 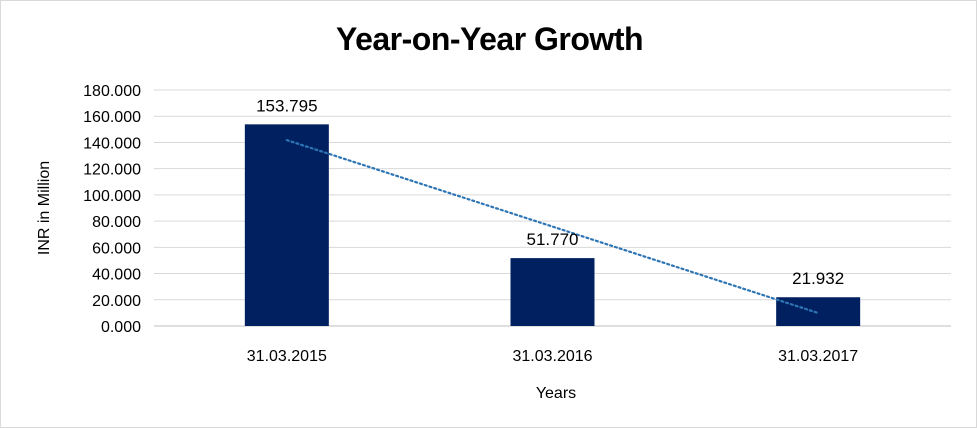 What do you see at coordinates (116, 275) in the screenshot?
I see `y-tick-label: 40.000` at bounding box center [116, 275].